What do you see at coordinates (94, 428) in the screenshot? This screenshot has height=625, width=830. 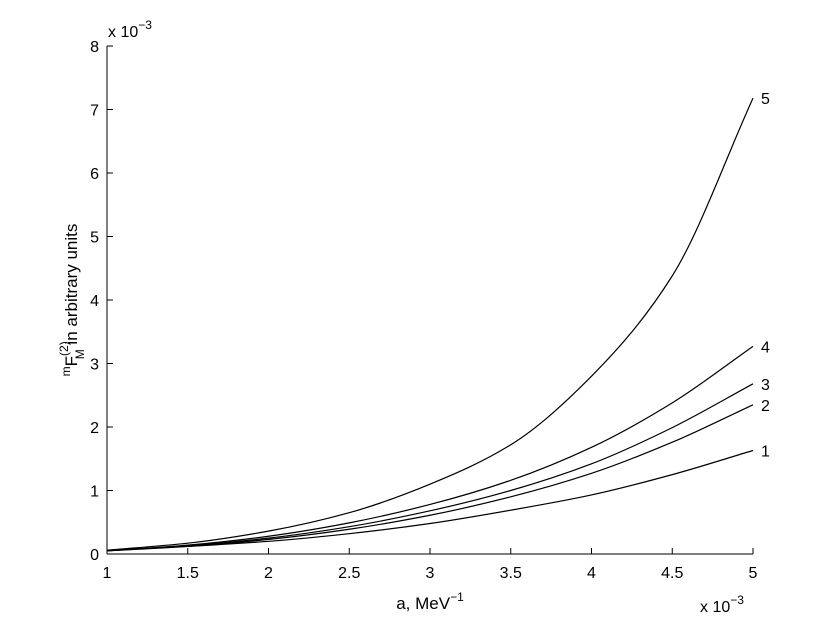 I see `y-tick-label: 2` at bounding box center [94, 428].